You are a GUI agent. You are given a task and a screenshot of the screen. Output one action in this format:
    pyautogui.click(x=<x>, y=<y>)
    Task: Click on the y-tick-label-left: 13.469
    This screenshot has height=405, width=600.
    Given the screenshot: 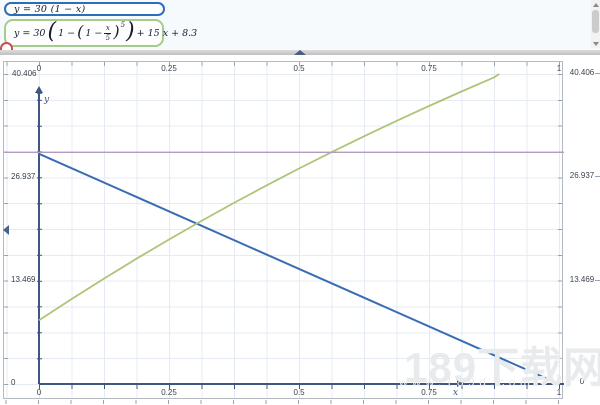 What is the action you would take?
    pyautogui.click(x=23, y=279)
    